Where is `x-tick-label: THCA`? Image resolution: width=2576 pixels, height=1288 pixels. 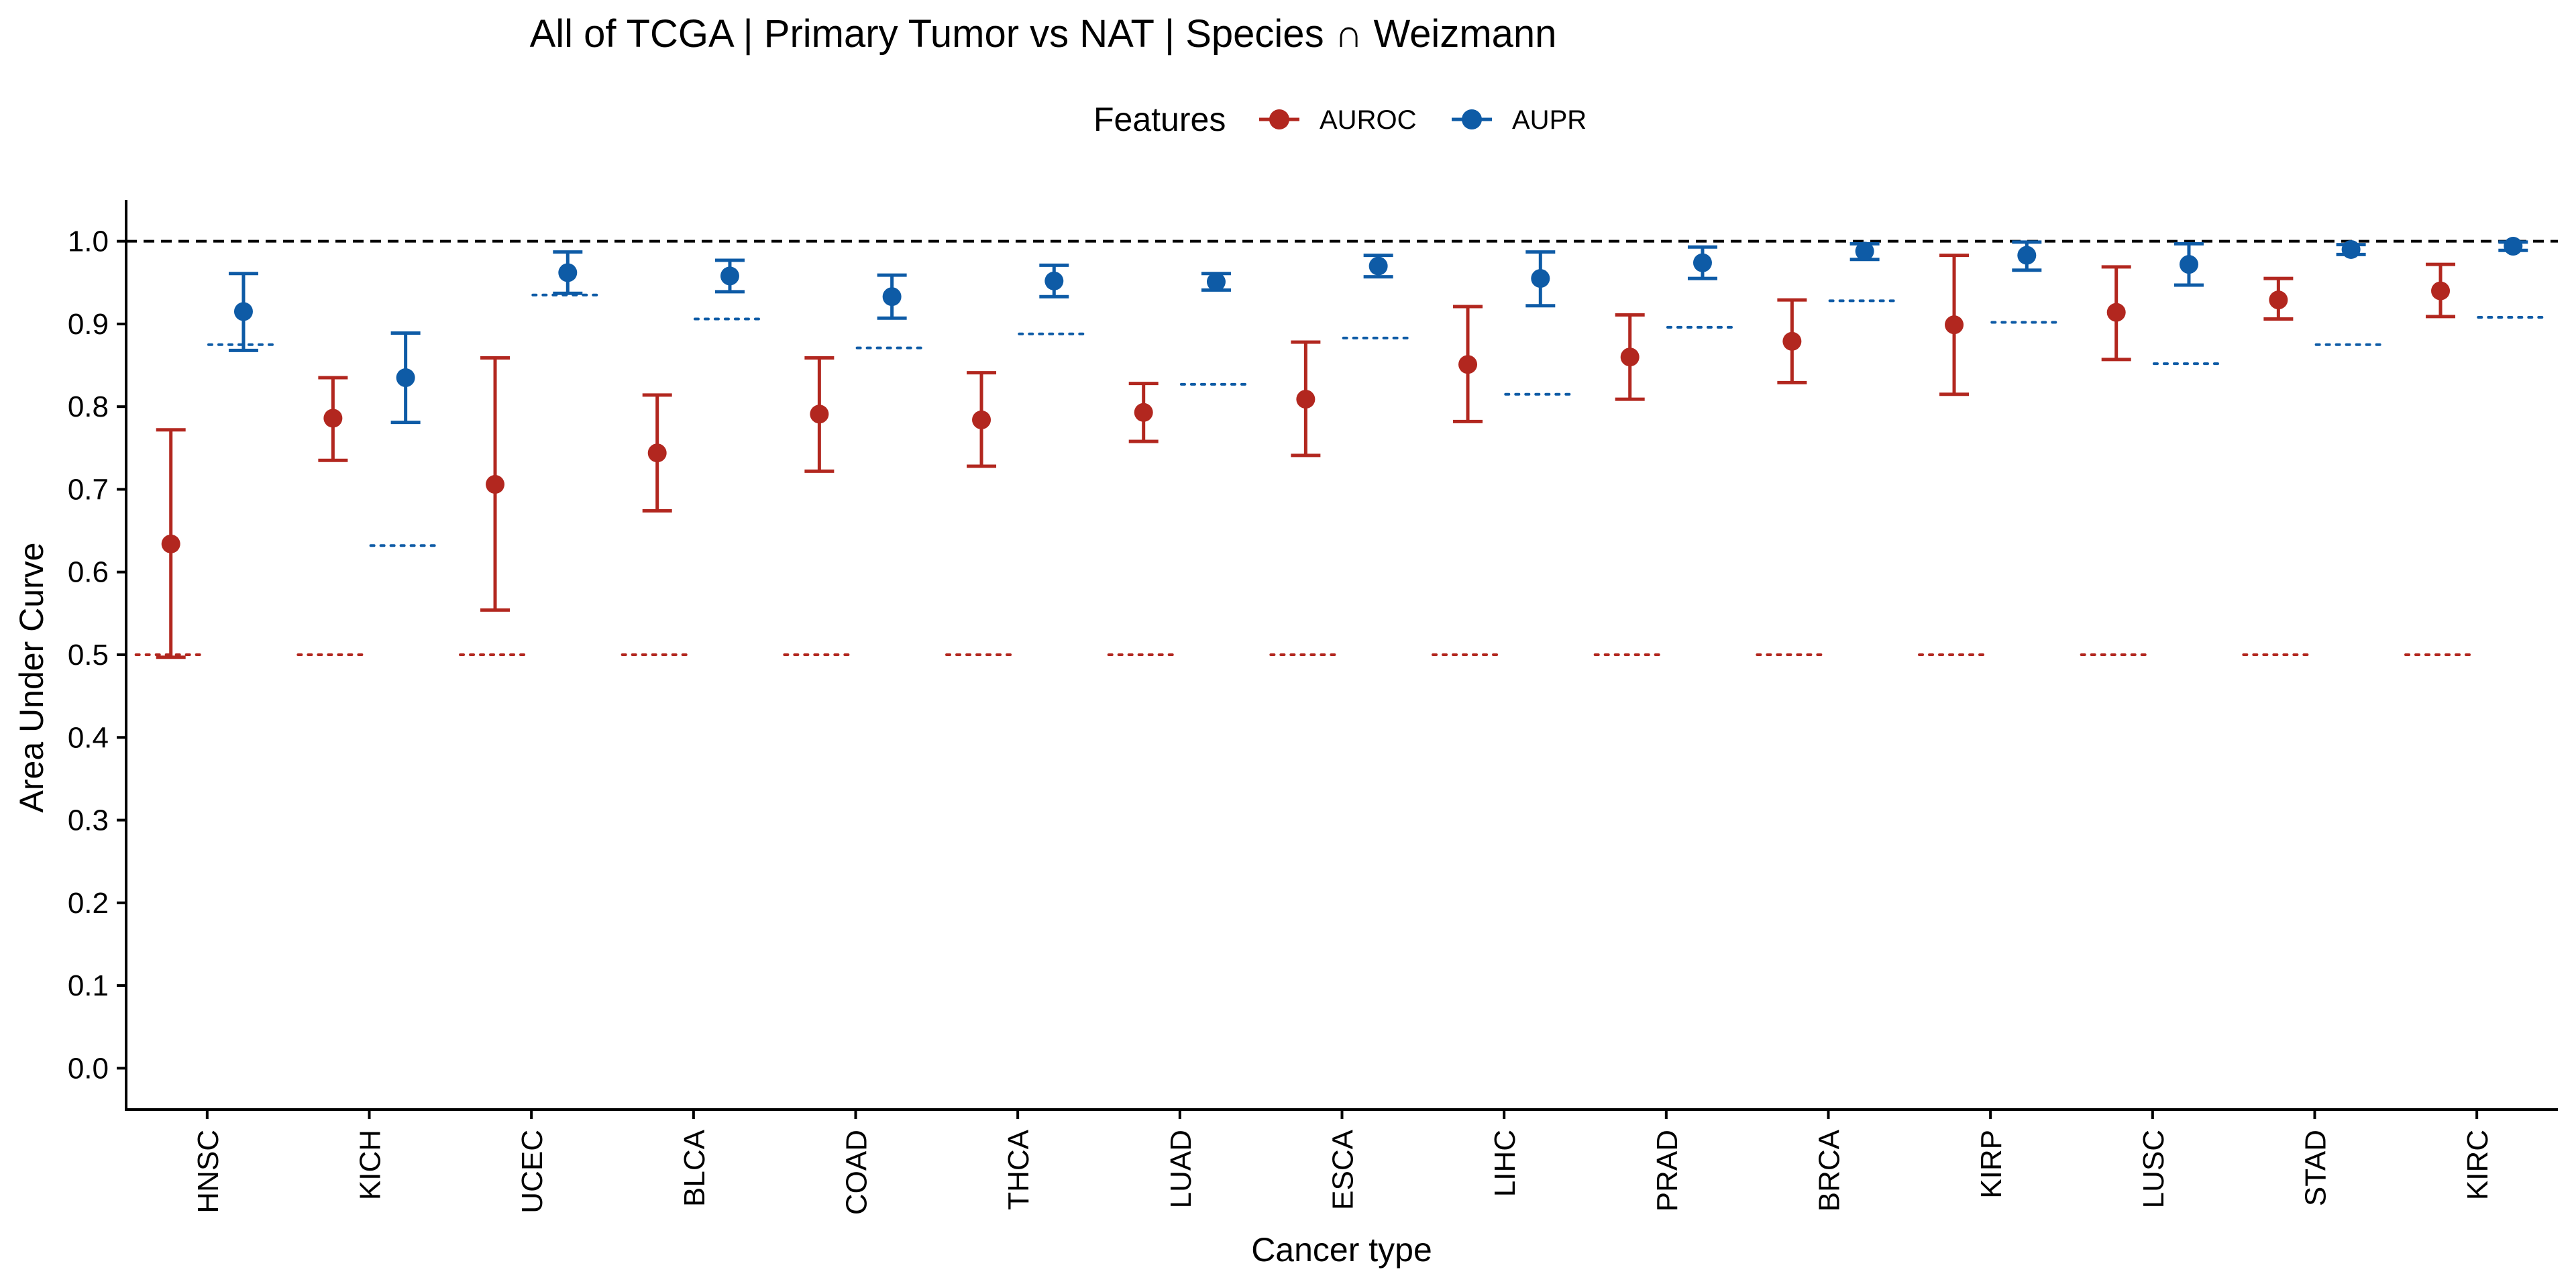 x-tick-label: THCA is located at coordinates (1018, 1169).